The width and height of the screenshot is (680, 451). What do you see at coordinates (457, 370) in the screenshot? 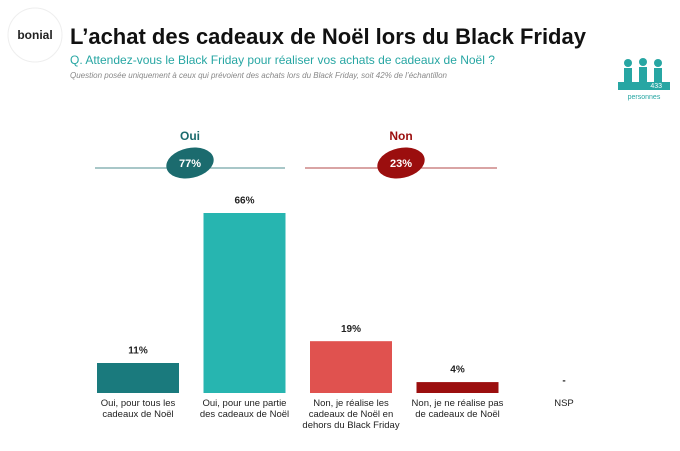
I see `value-label: 4%` at bounding box center [457, 370].